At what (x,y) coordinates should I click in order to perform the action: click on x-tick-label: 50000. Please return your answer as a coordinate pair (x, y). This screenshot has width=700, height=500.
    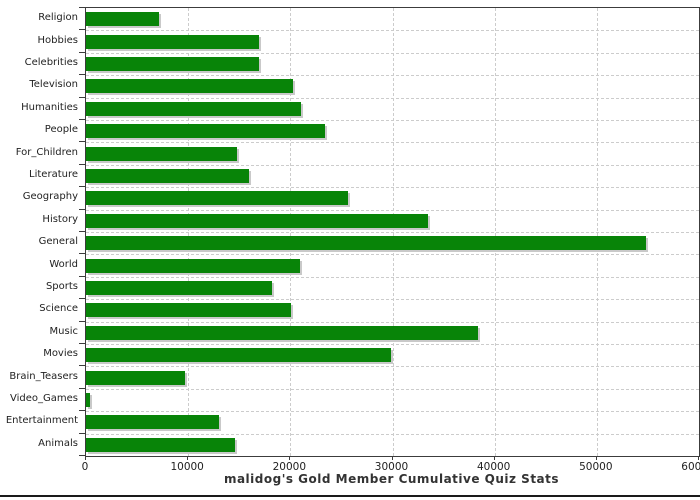
    Looking at the image, I should click on (596, 467).